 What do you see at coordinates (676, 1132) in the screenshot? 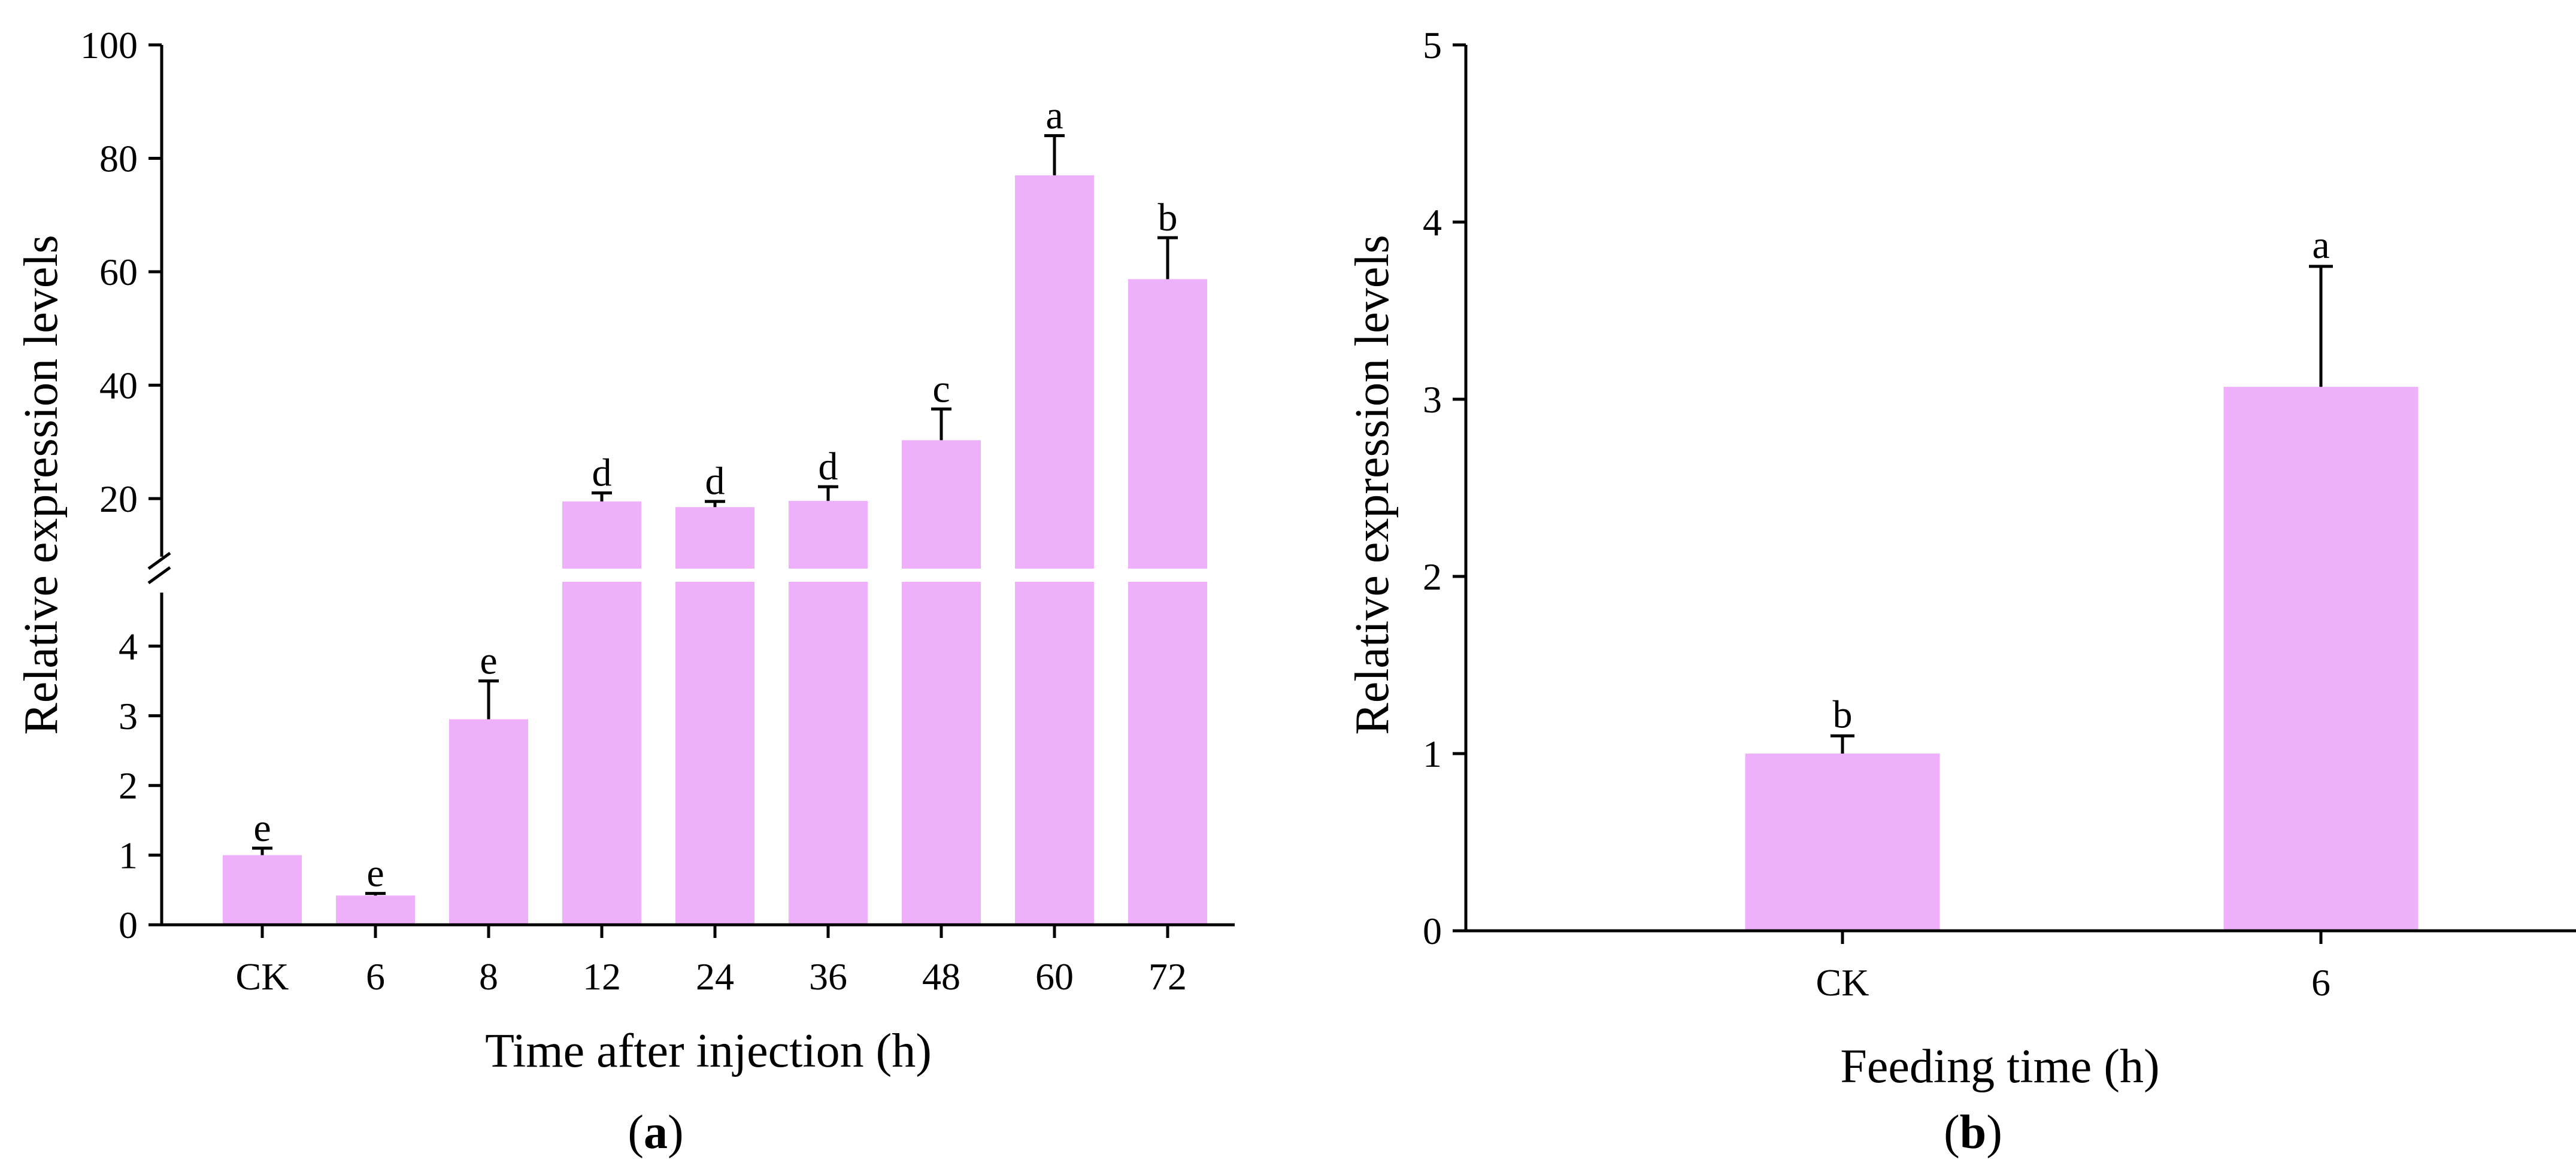
I see `panel-a-caption-close: )` at bounding box center [676, 1132].